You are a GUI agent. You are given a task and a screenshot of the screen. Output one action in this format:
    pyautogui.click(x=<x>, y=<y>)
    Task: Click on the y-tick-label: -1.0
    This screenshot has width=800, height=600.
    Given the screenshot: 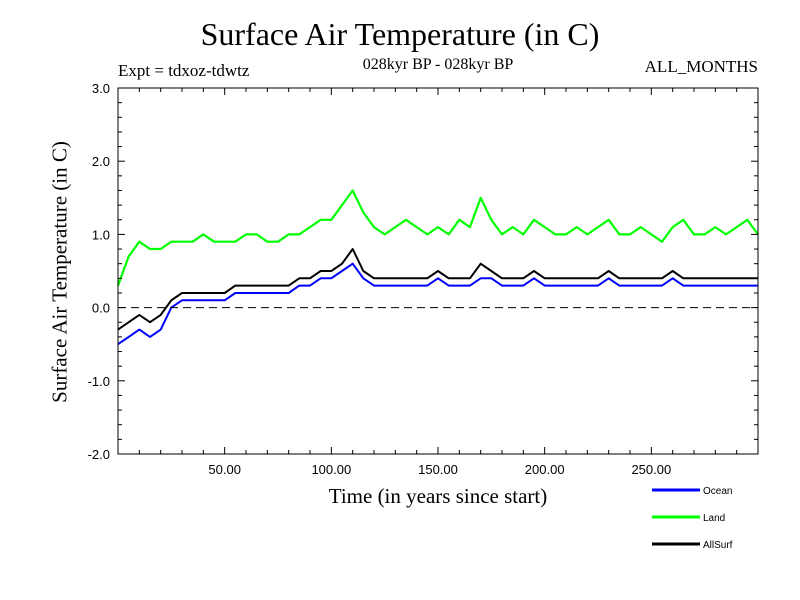 What is the action you would take?
    pyautogui.click(x=99, y=381)
    